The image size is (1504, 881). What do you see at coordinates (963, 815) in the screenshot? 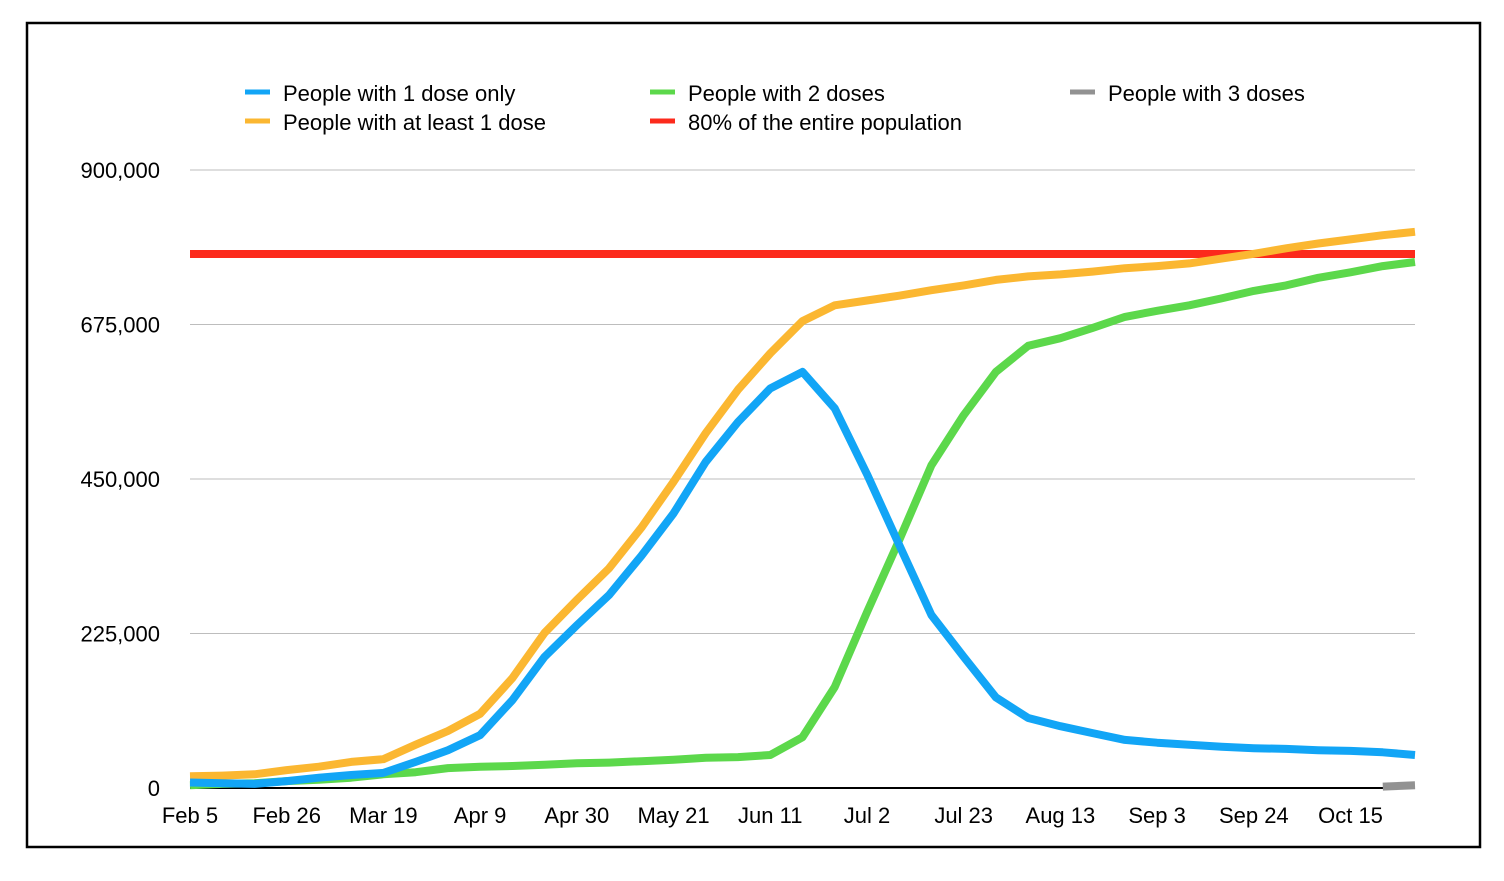
I see `x-tick-label: Jul 23` at bounding box center [963, 815].